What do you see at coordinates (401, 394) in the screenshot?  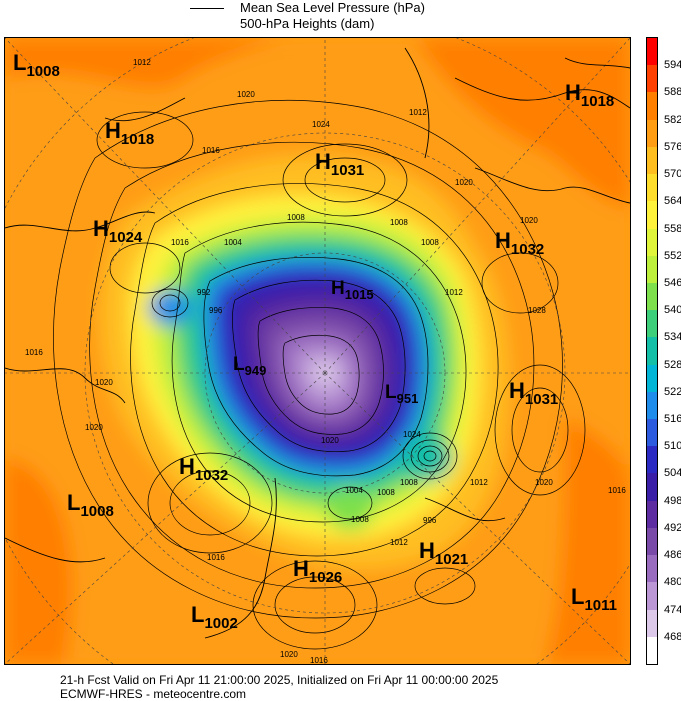 I see `low-pressure-label: L951` at bounding box center [401, 394].